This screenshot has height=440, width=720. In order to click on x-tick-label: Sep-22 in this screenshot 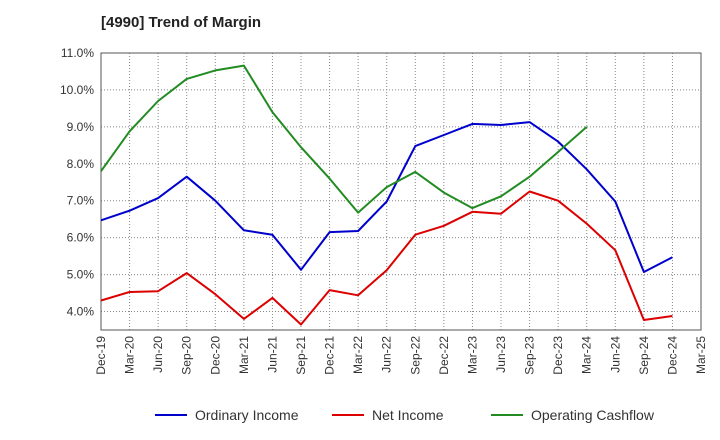, I will do `click(415, 355)`.